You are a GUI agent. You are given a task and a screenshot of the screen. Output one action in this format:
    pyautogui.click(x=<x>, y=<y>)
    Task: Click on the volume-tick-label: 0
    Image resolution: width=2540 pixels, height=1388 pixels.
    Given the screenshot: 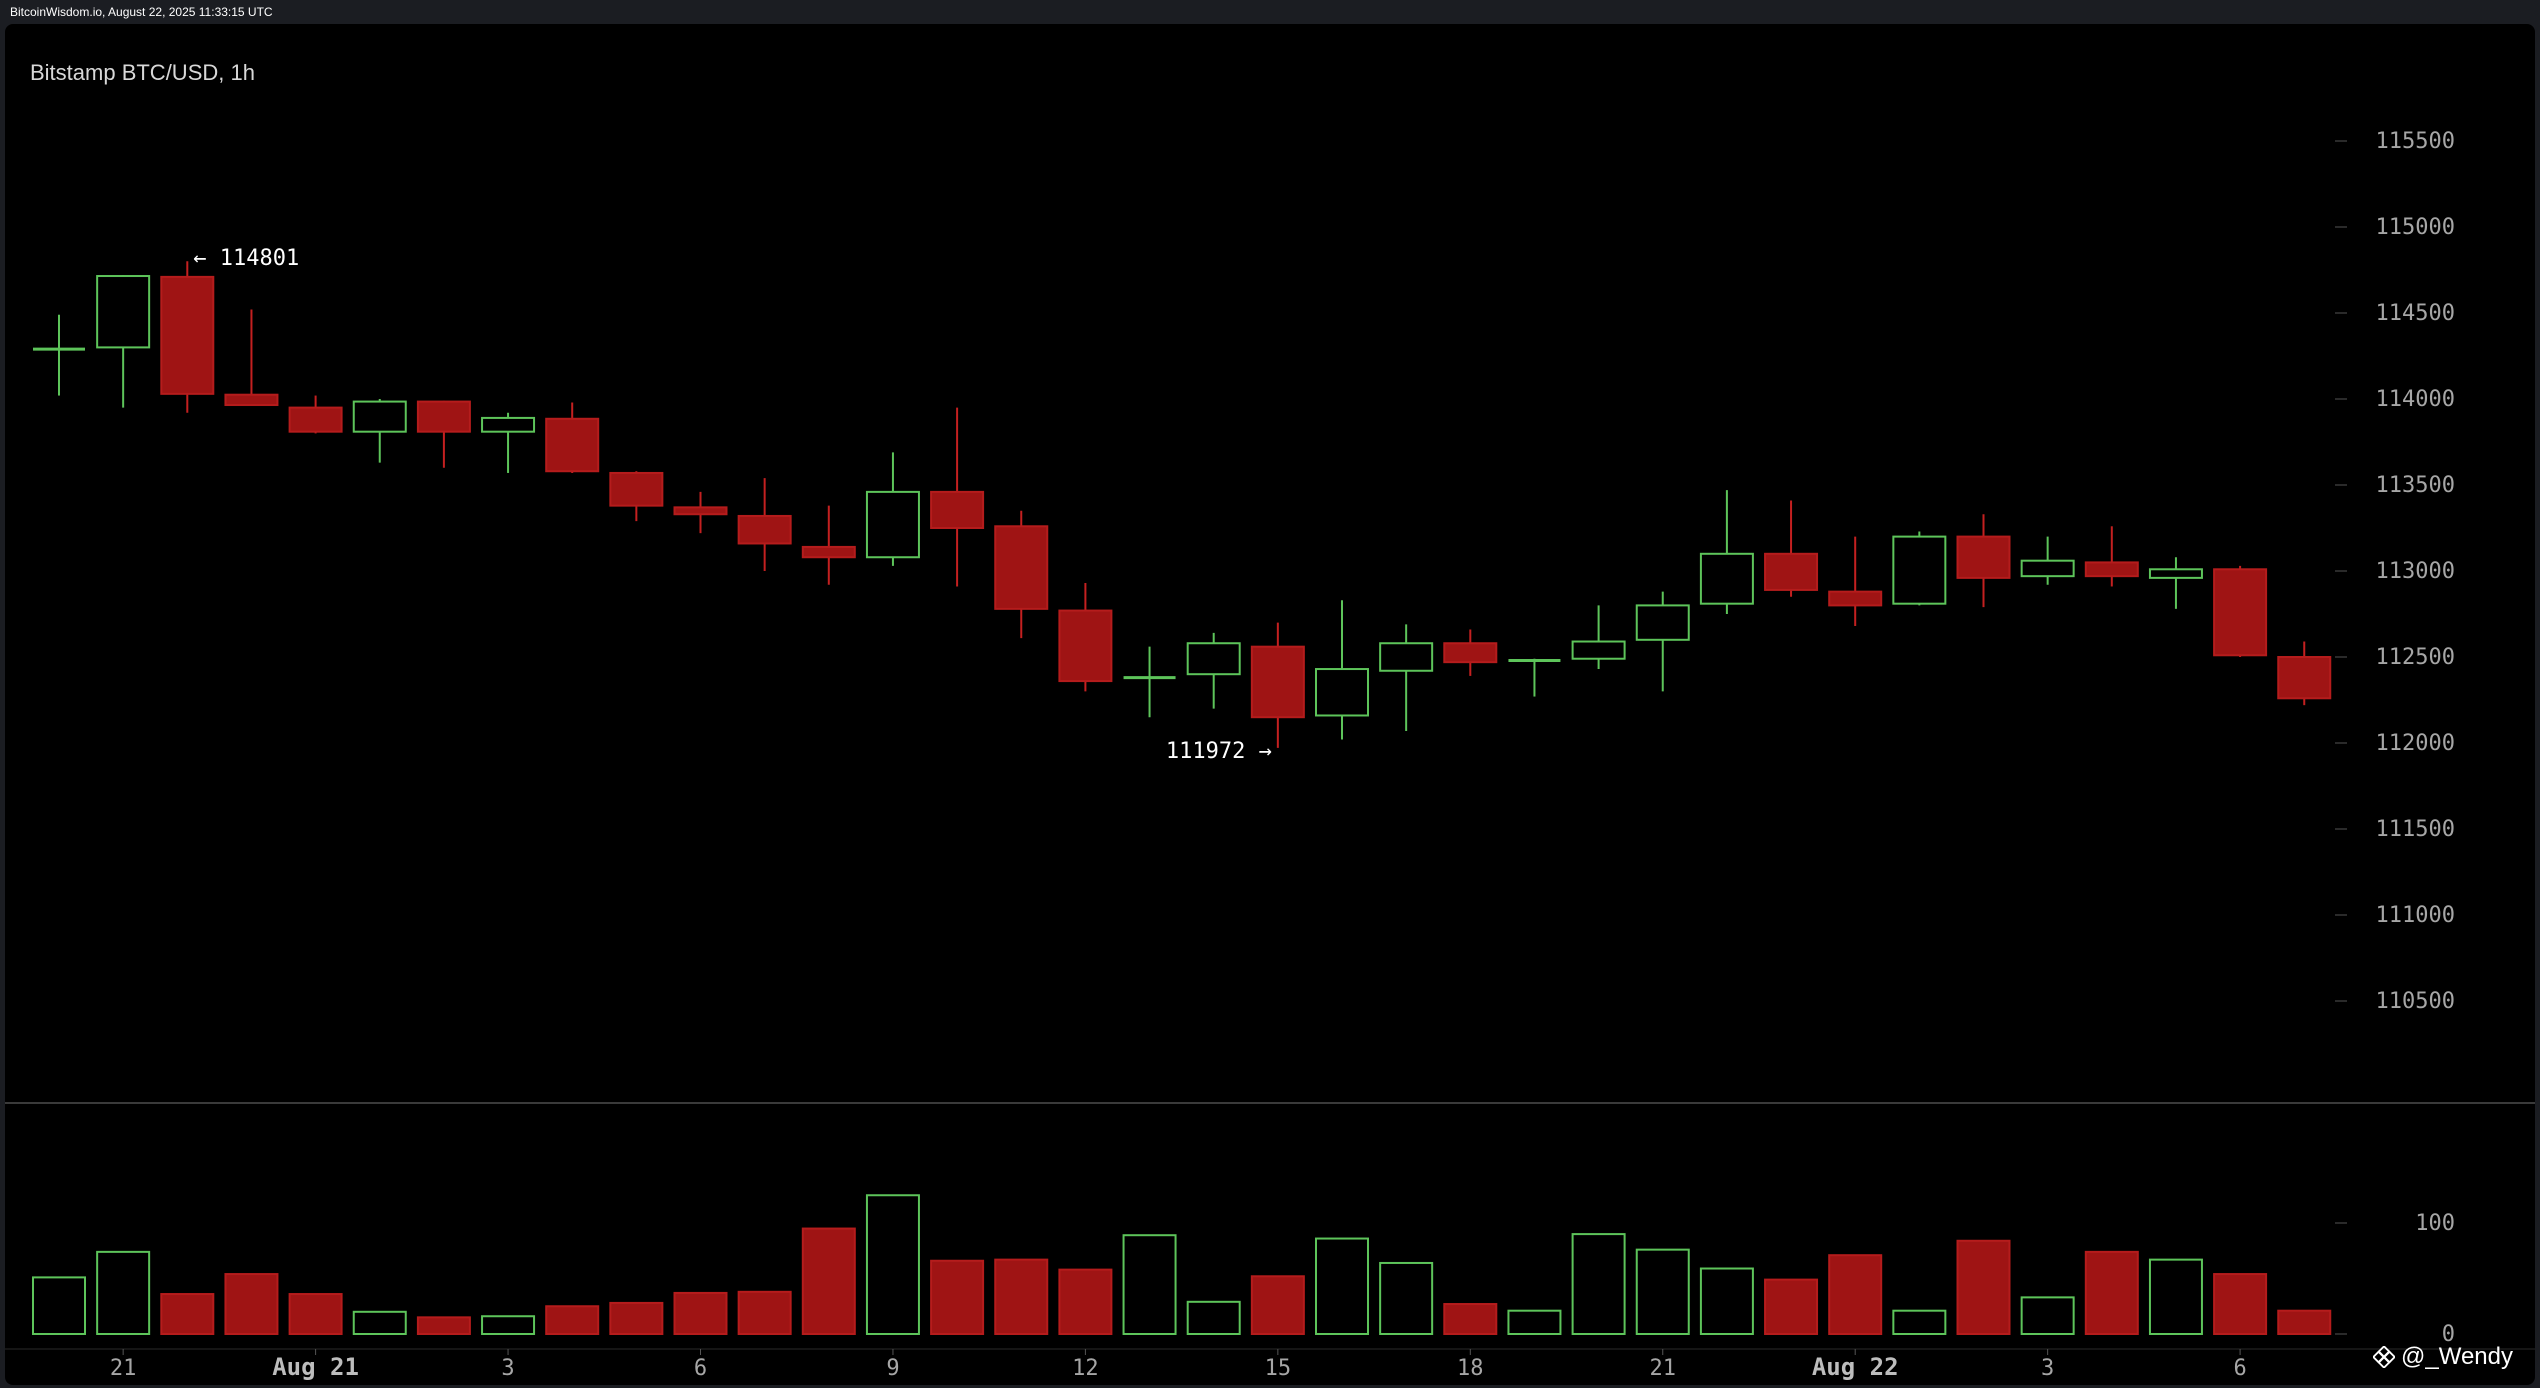 What is the action you would take?
    pyautogui.click(x=2448, y=1334)
    